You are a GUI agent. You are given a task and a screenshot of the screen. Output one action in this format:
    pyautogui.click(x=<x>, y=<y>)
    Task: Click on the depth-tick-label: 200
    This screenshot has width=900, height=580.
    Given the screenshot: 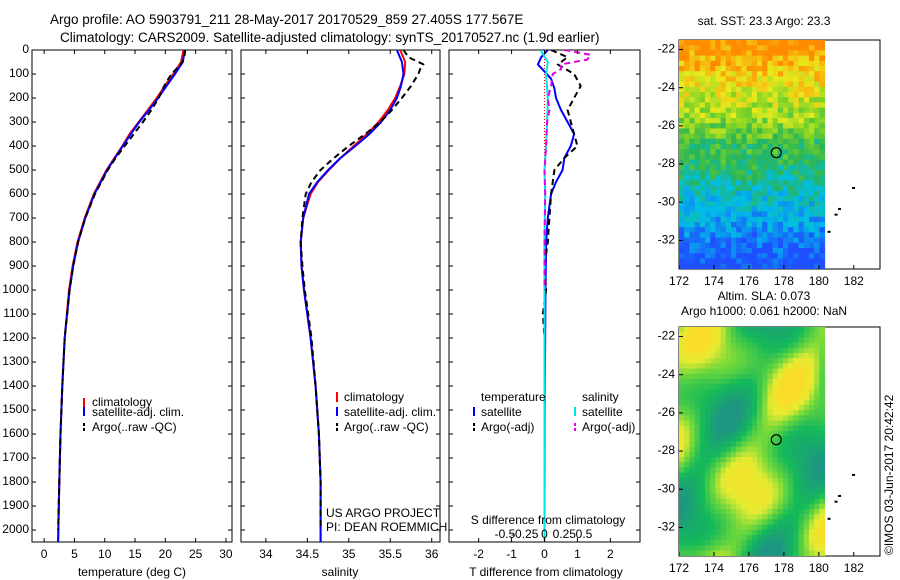 What is the action you would take?
    pyautogui.click(x=19, y=97)
    